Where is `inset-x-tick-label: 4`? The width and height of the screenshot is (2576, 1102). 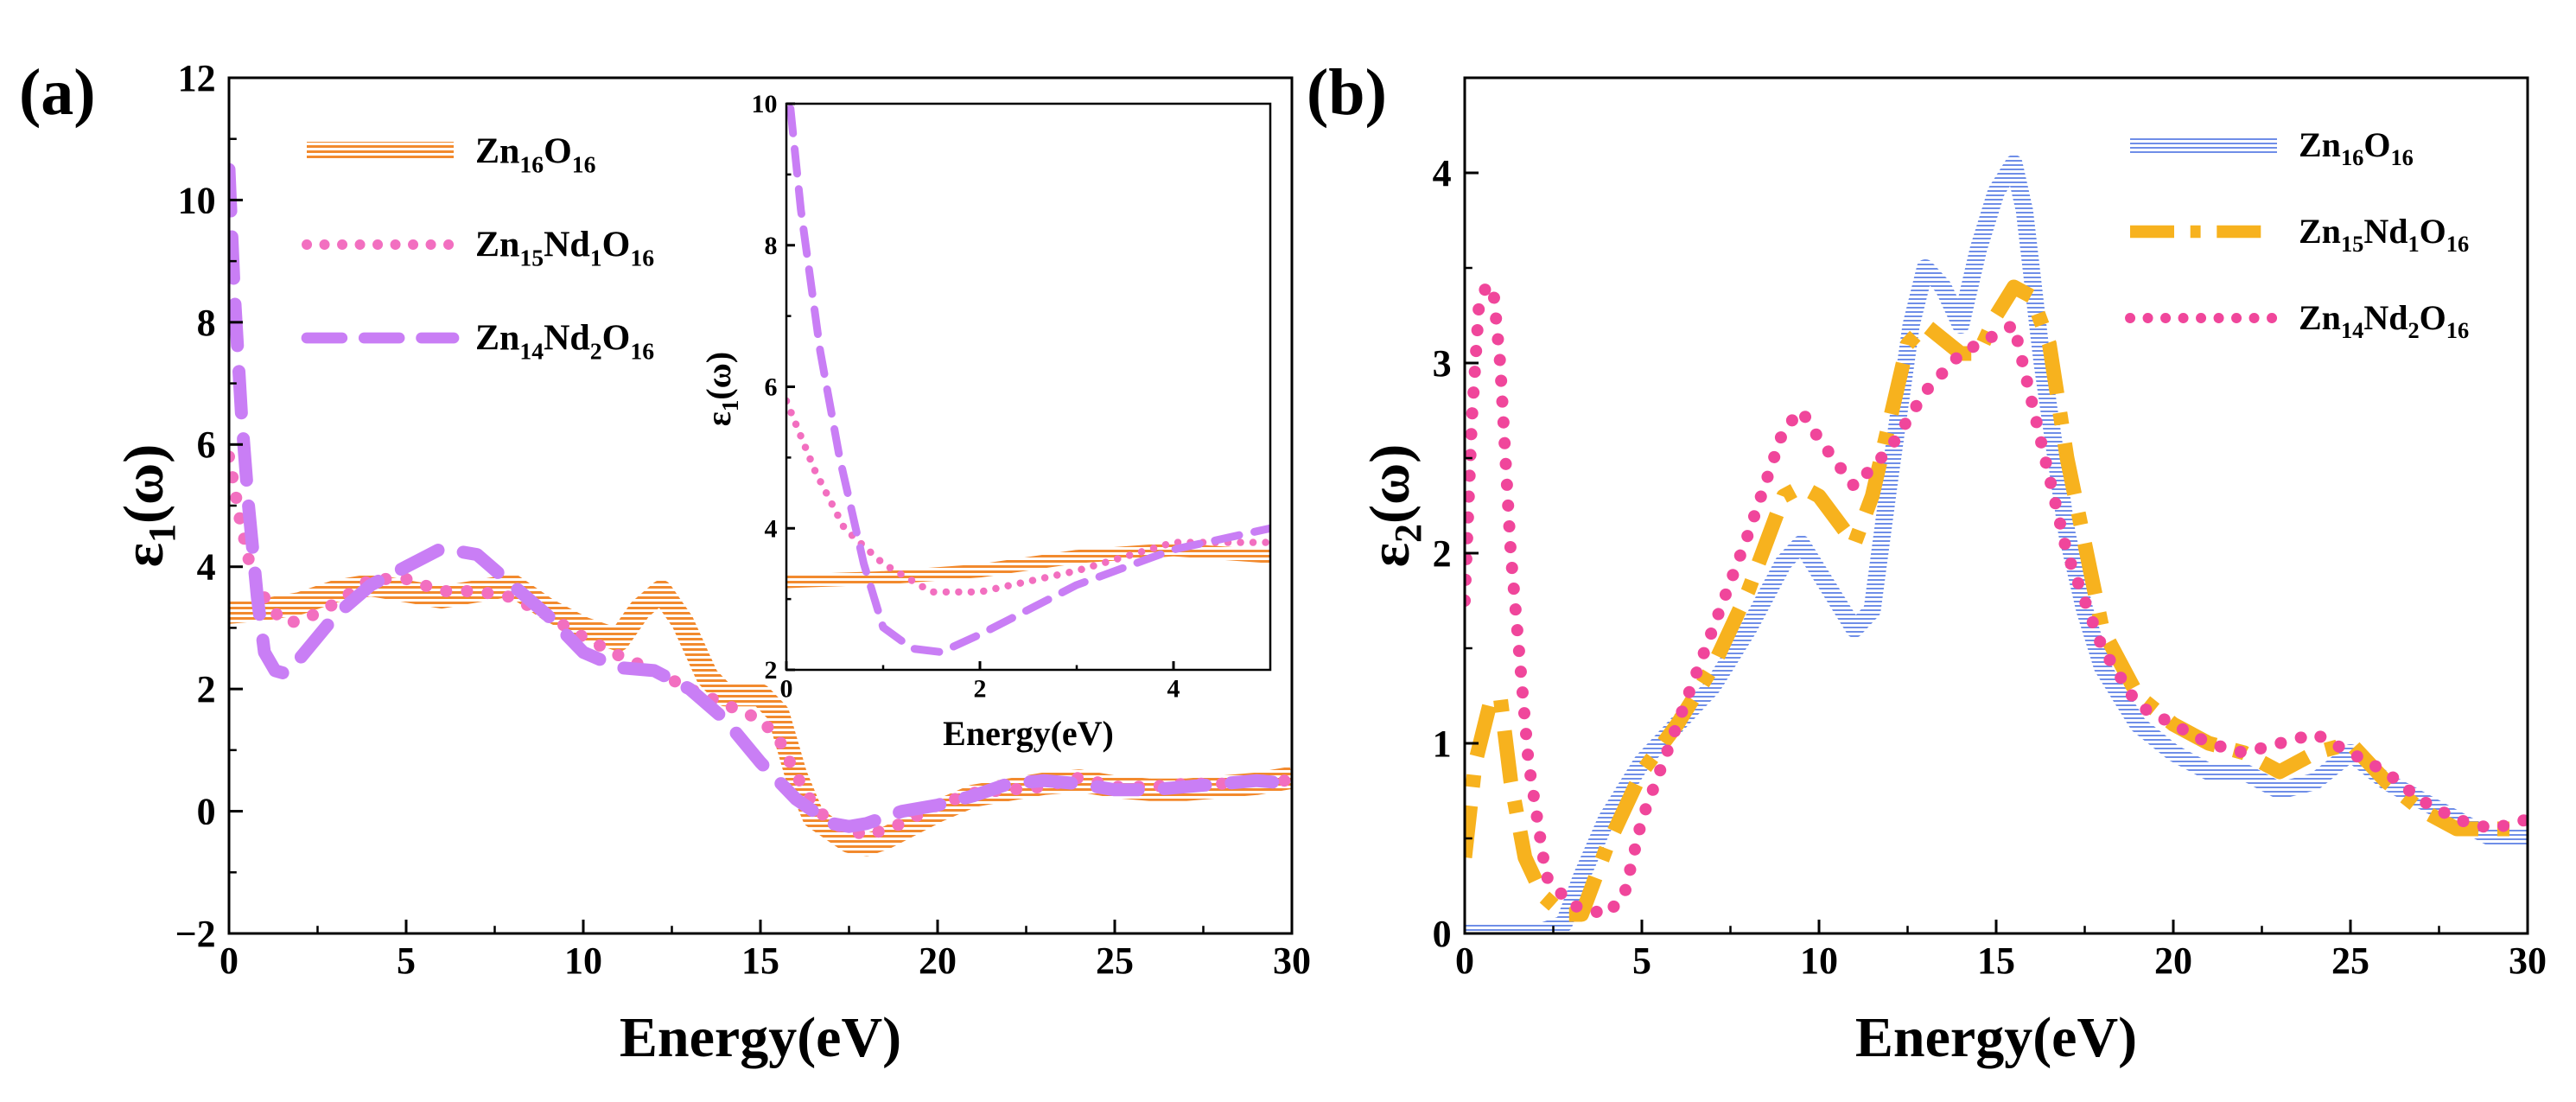
inset-x-tick-label: 4 is located at coordinates (1173, 689).